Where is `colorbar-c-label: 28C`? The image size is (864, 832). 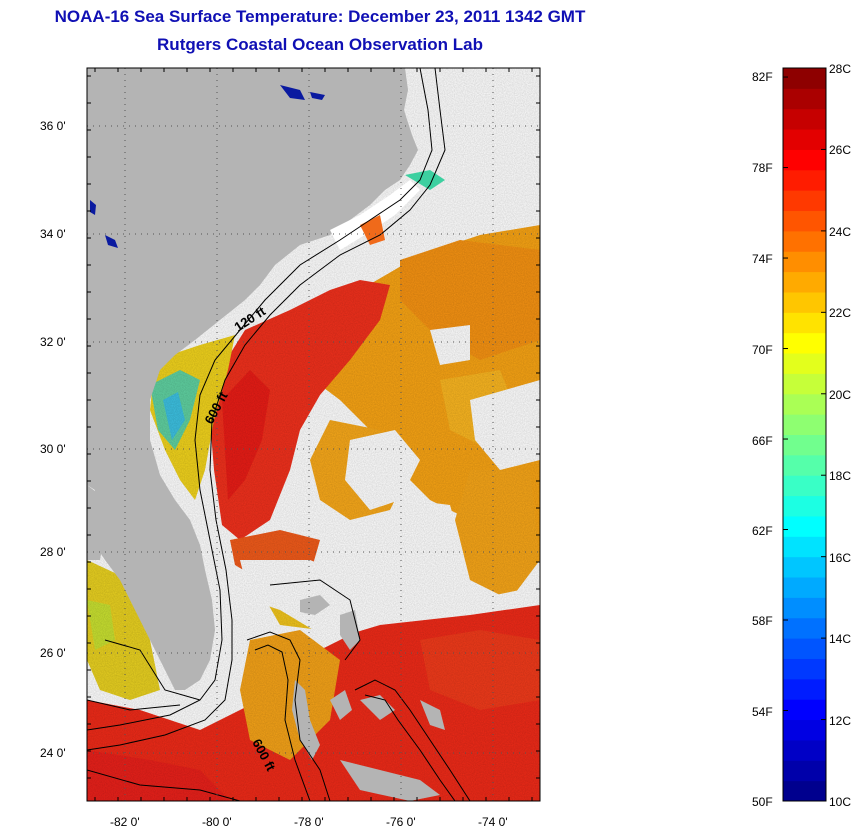 colorbar-c-label: 28C is located at coordinates (840, 69).